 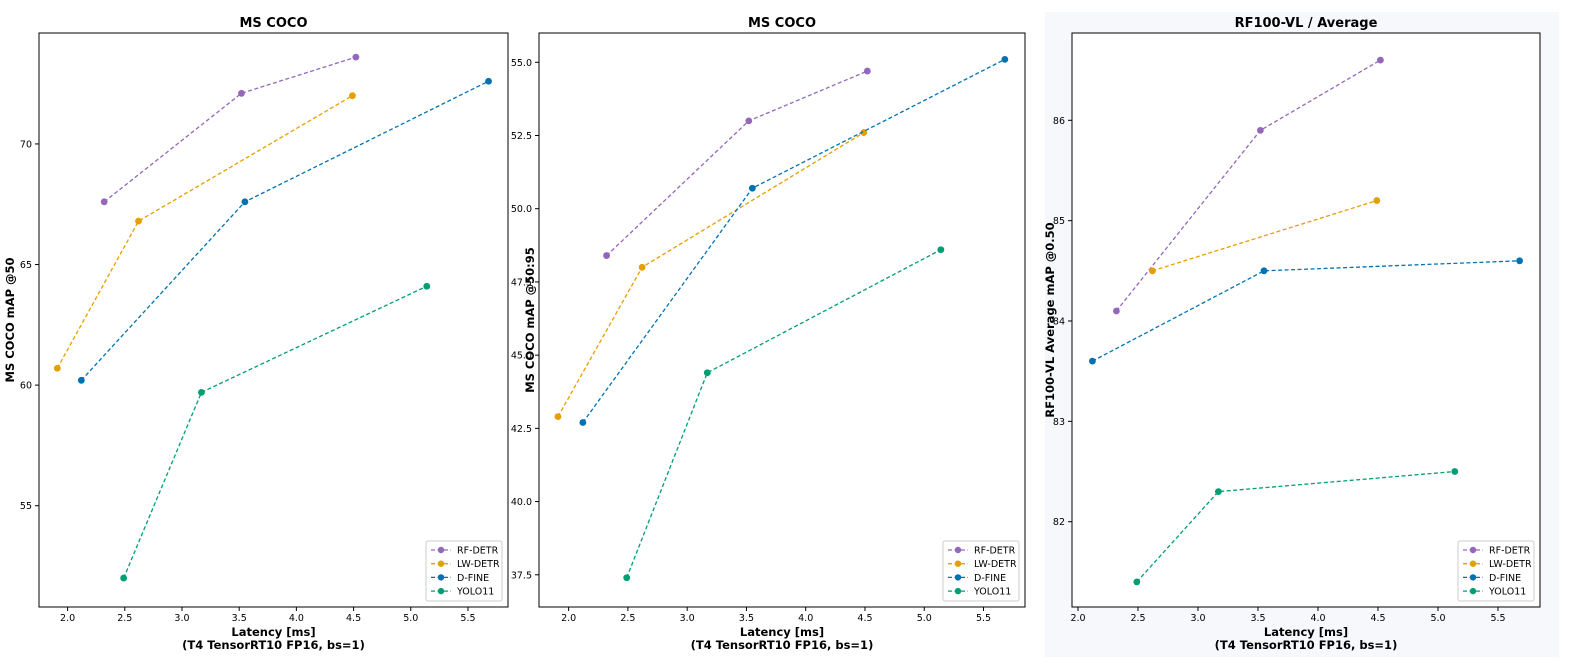 I want to click on y-tick-label: 55, so click(x=26, y=506).